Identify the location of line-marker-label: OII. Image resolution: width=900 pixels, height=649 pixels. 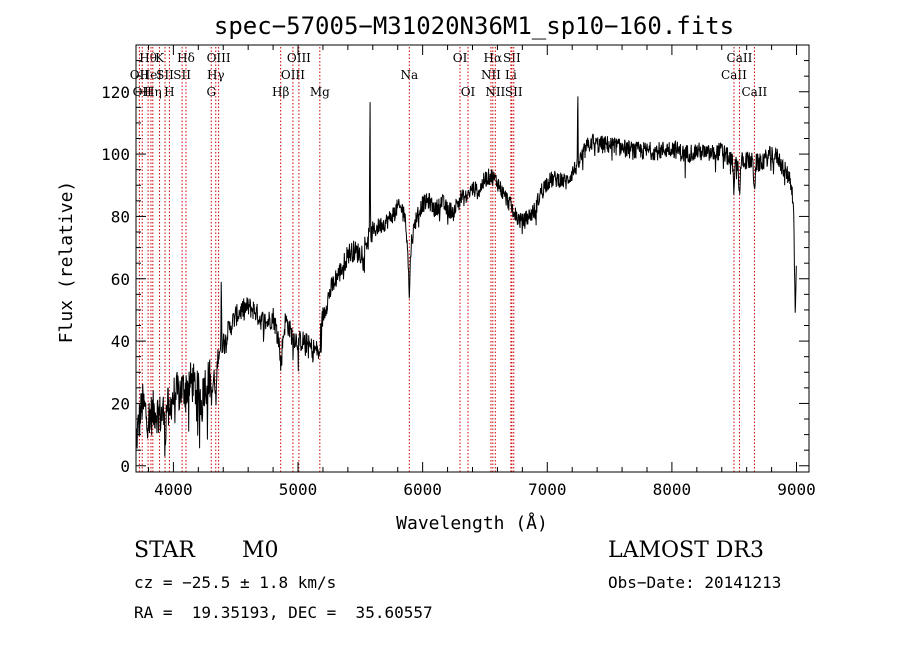
(140, 75).